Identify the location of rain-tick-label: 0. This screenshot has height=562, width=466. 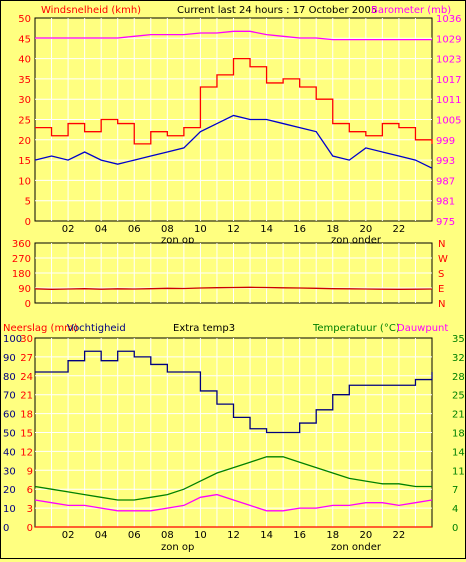
(30, 528).